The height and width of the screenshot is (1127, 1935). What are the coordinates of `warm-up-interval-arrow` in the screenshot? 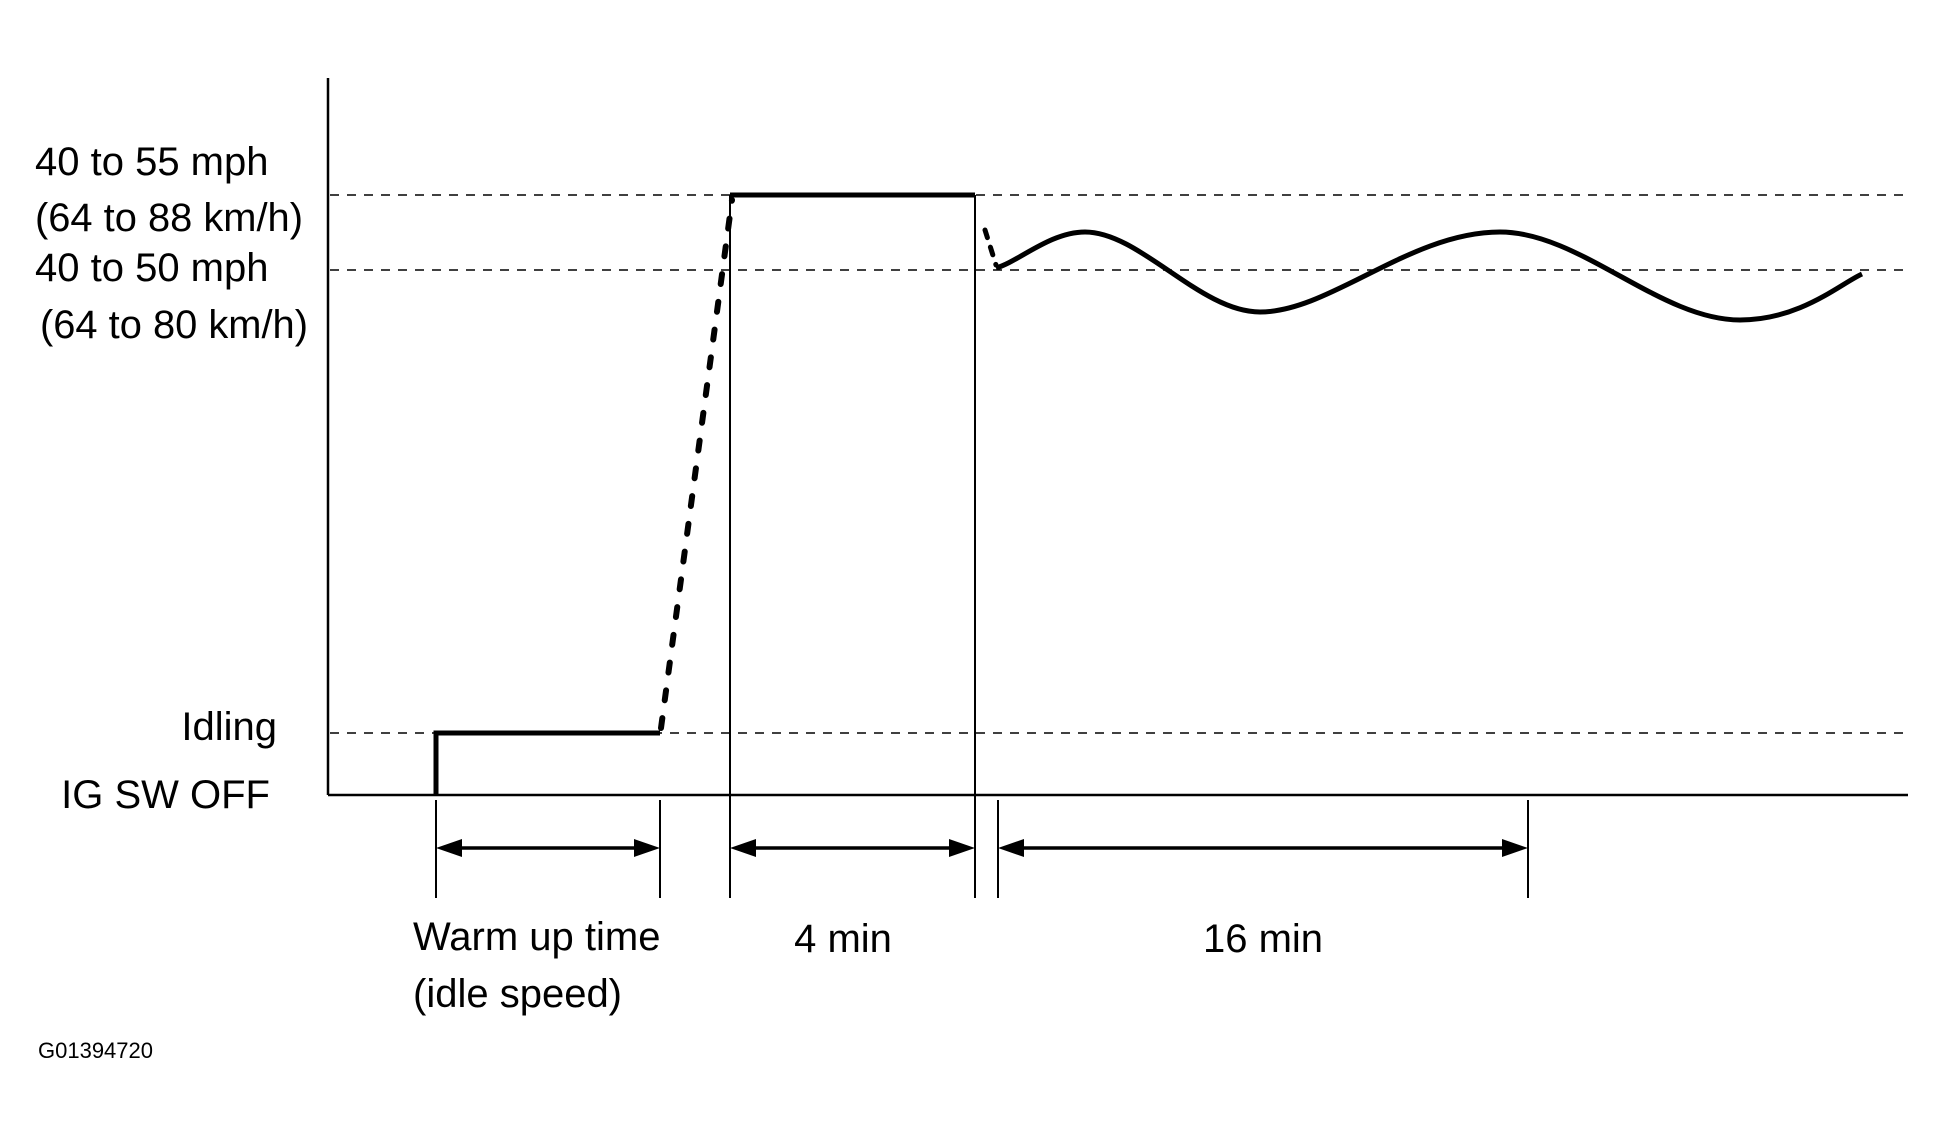 It's located at (548, 848).